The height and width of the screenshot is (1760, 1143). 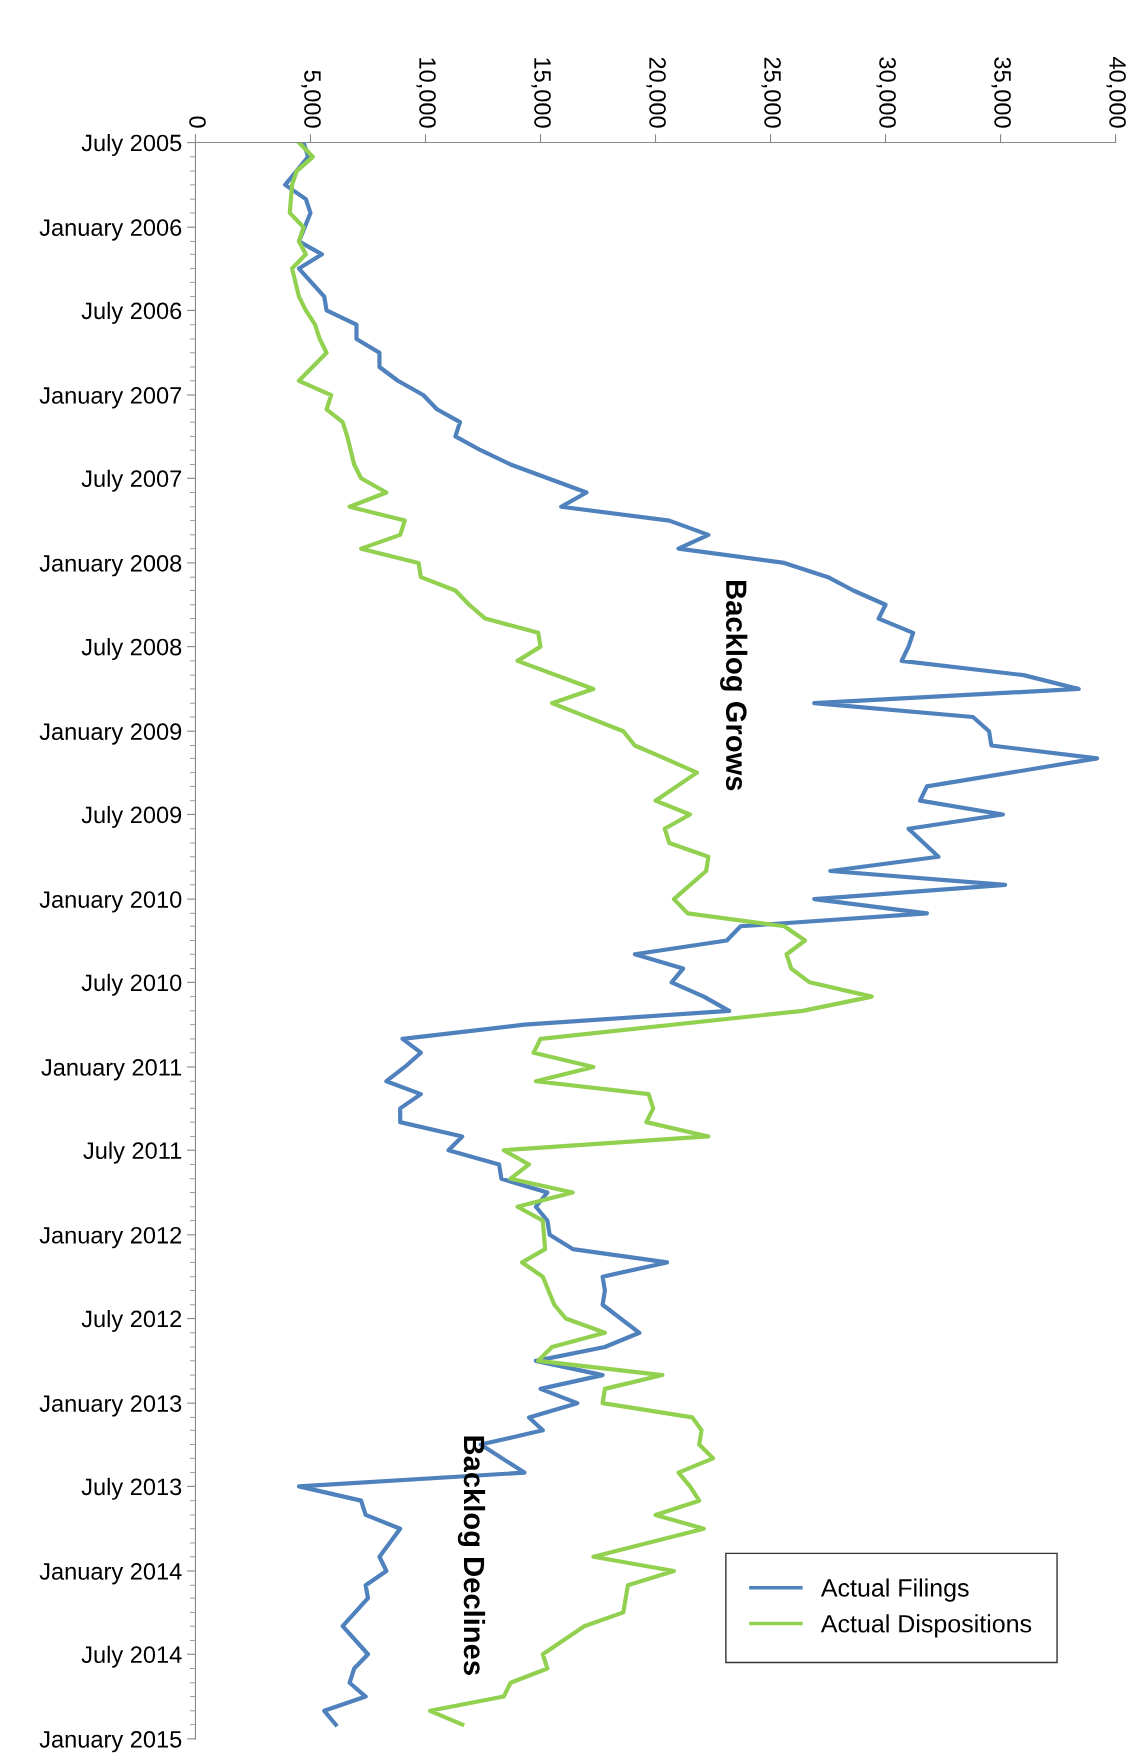 What do you see at coordinates (110, 565) in the screenshot?
I see `y-tick-label: January 2008` at bounding box center [110, 565].